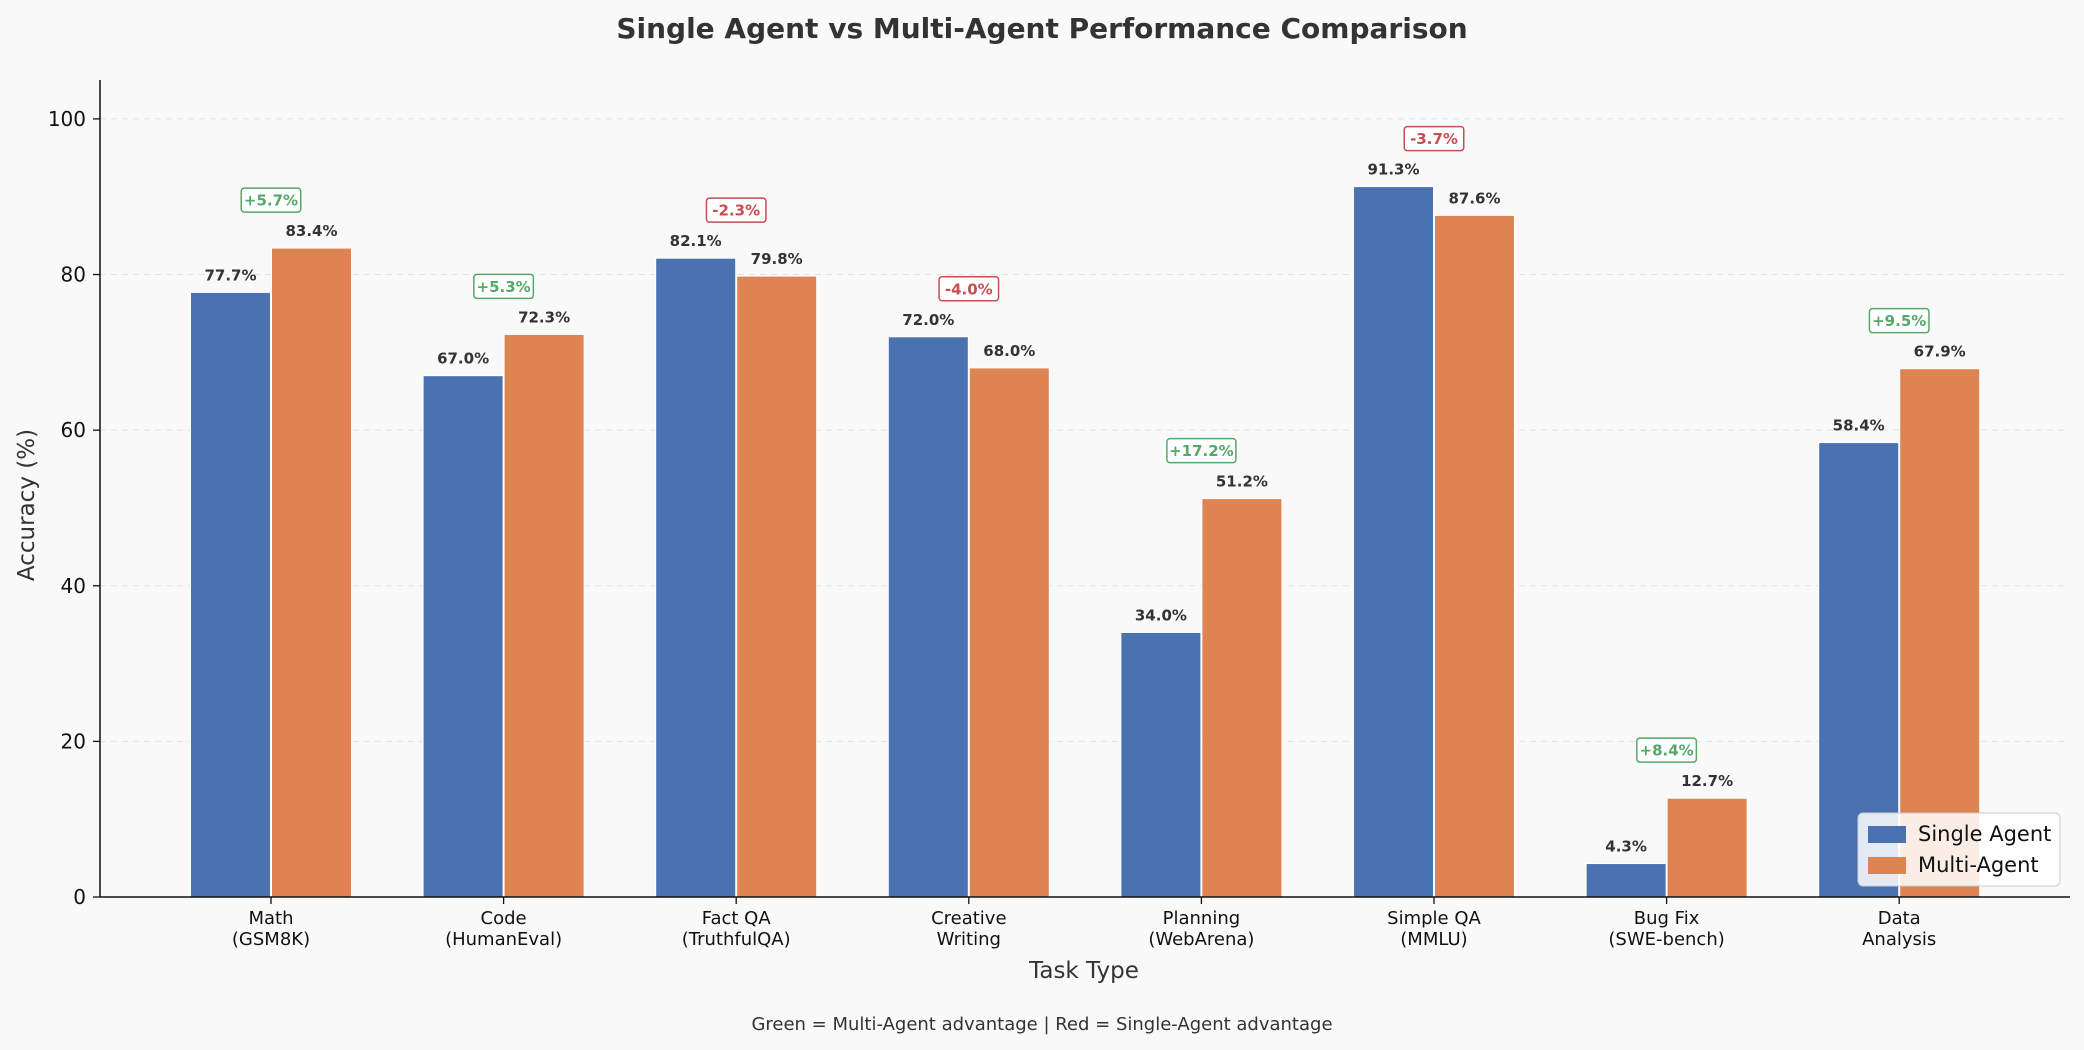 This screenshot has width=2084, height=1050. I want to click on difference-badge: +8.4%, so click(1667, 750).